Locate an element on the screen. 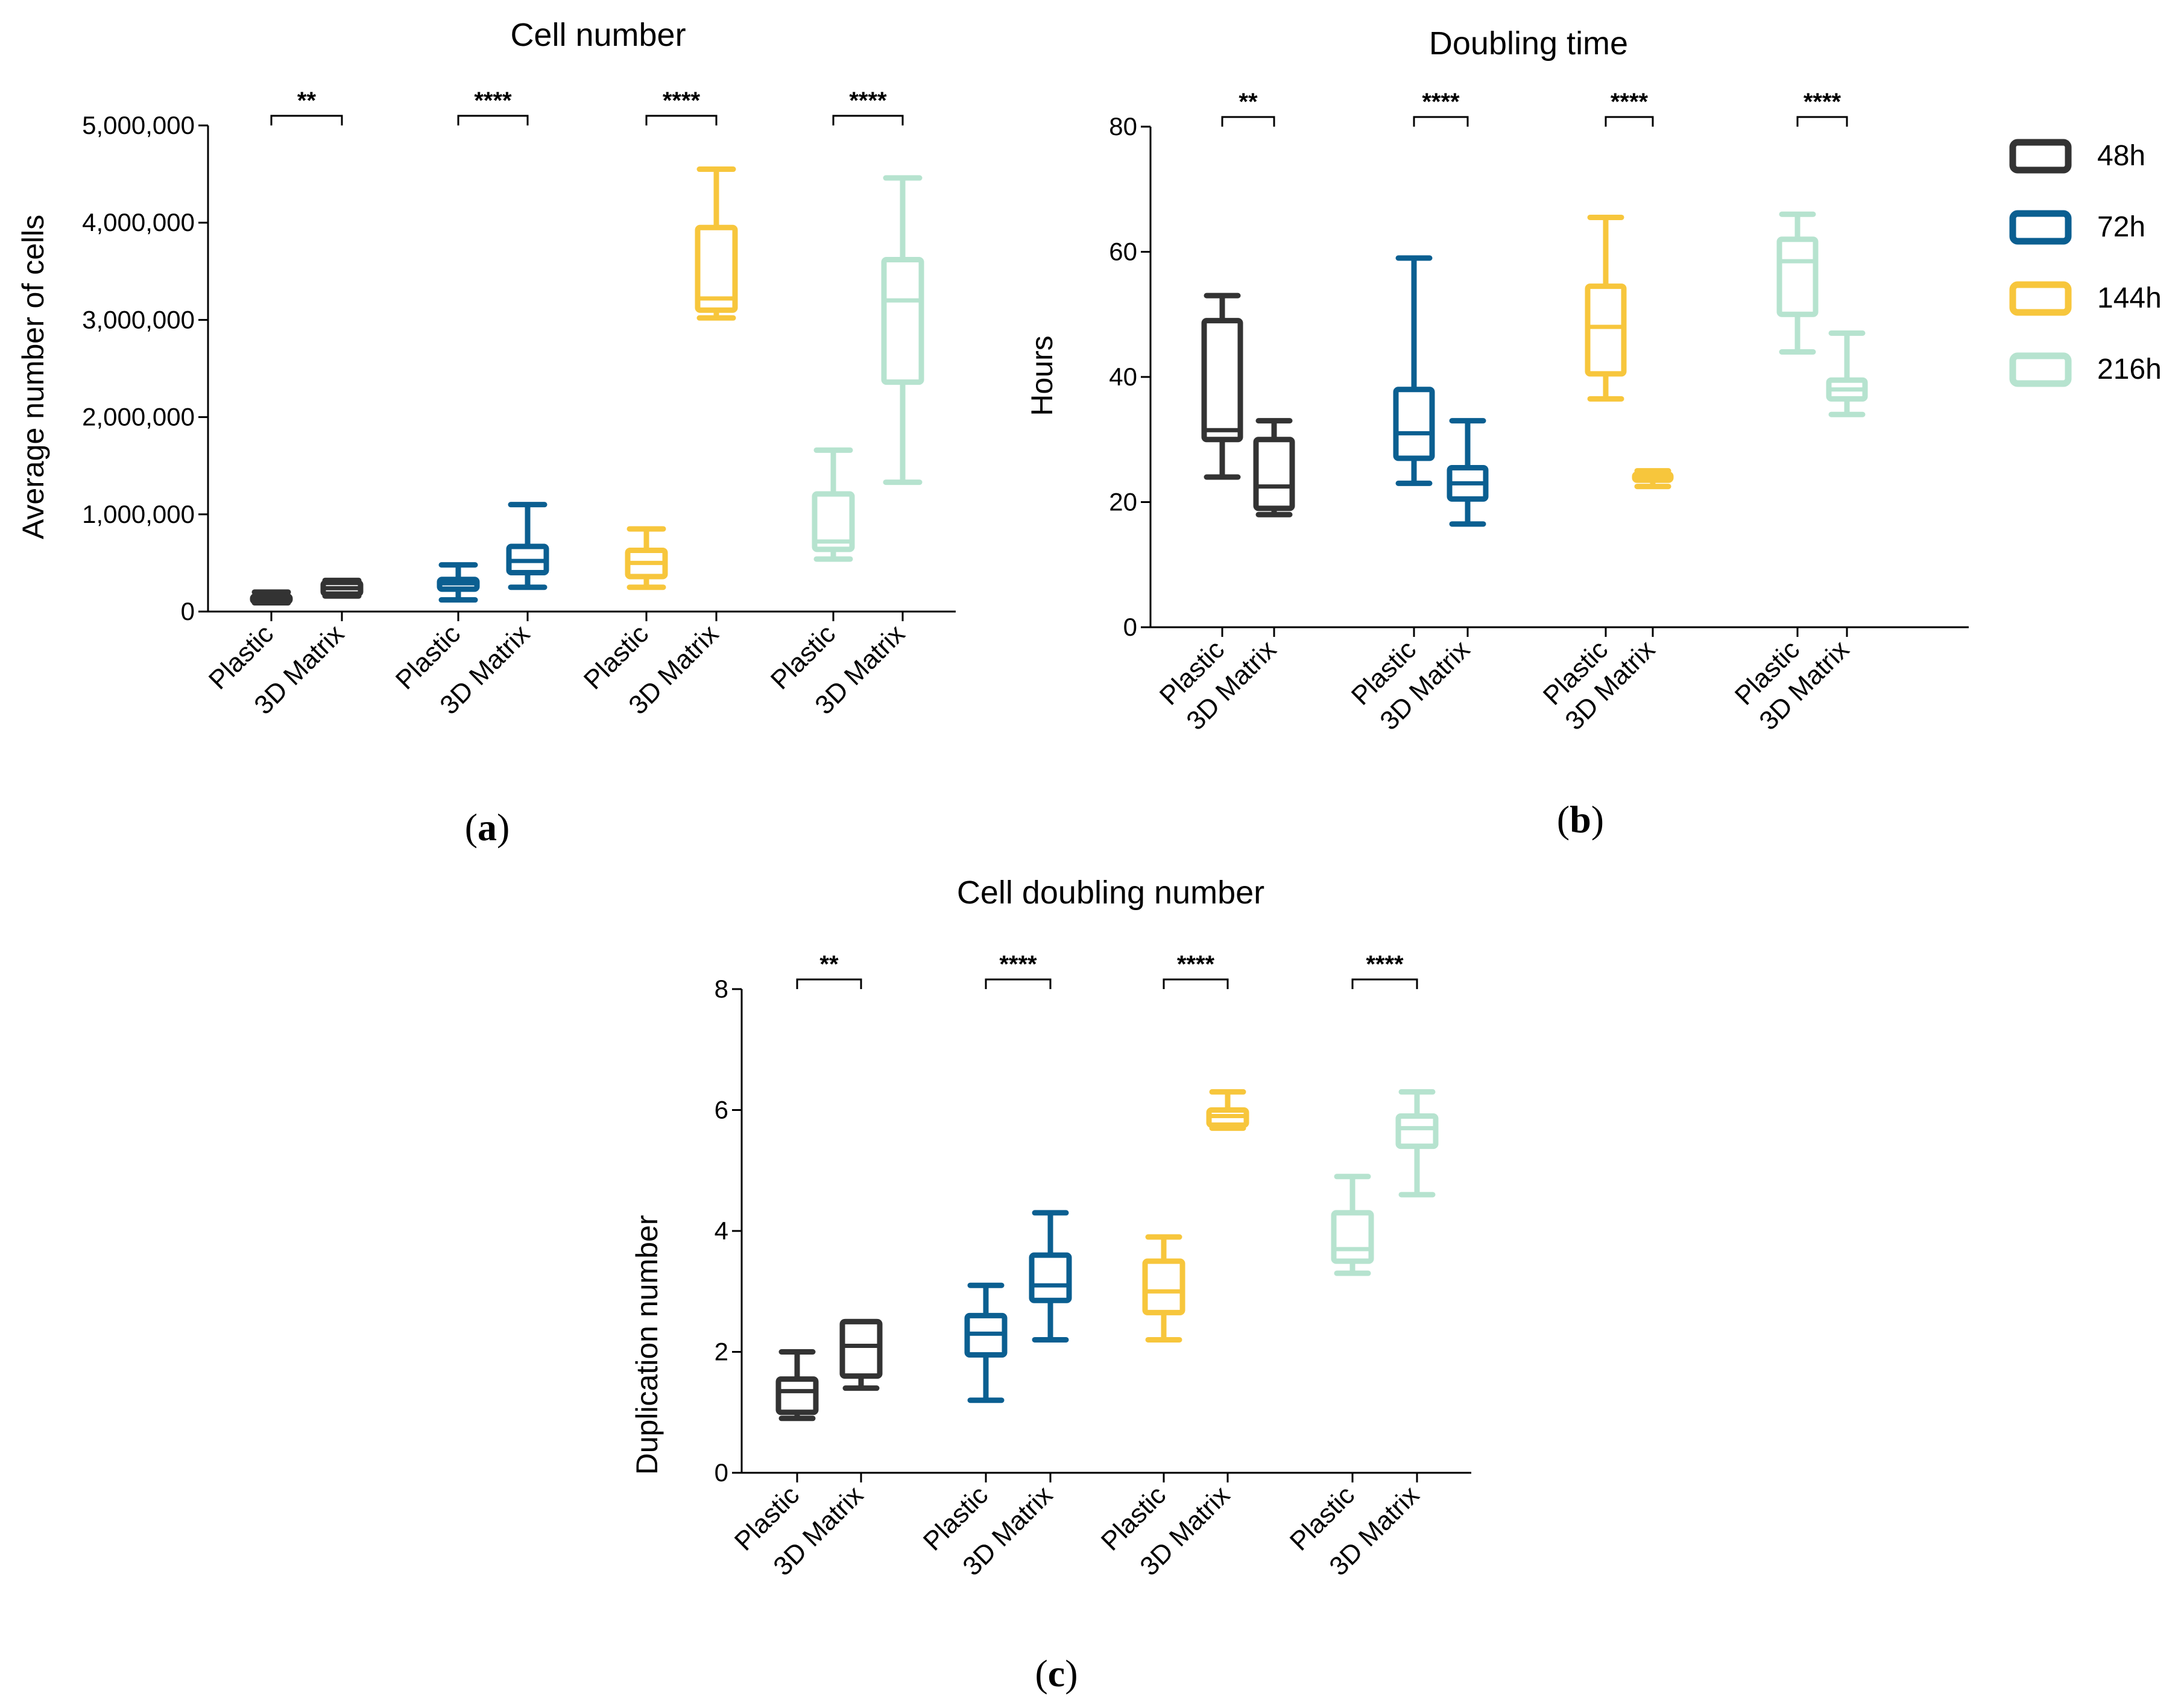 The width and height of the screenshot is (2184, 1708). legend-label: 144h is located at coordinates (2129, 298).